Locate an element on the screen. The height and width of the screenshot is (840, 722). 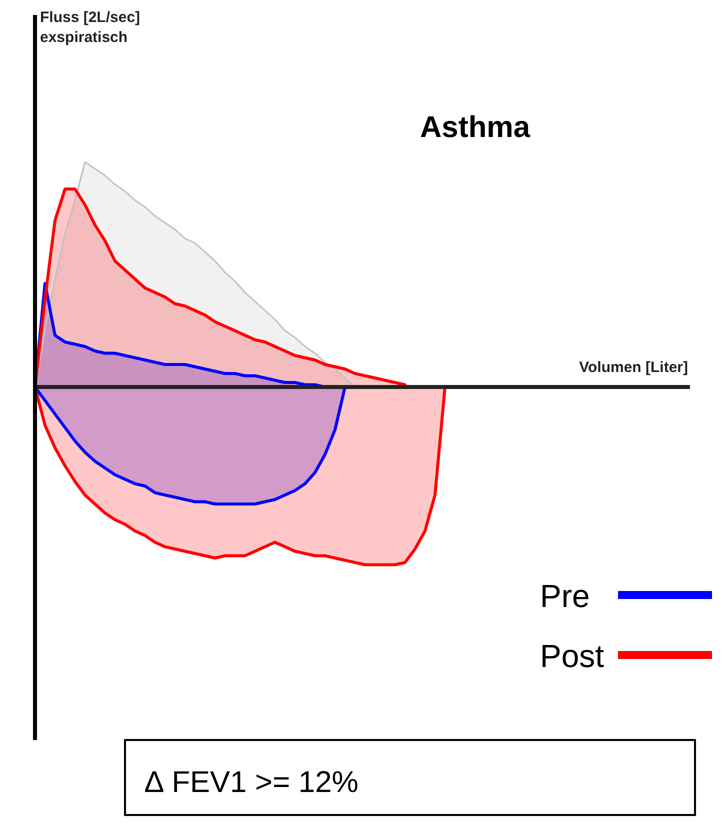
text: Fluss [2L/sec] exspiratisch is located at coordinates (90, 27).